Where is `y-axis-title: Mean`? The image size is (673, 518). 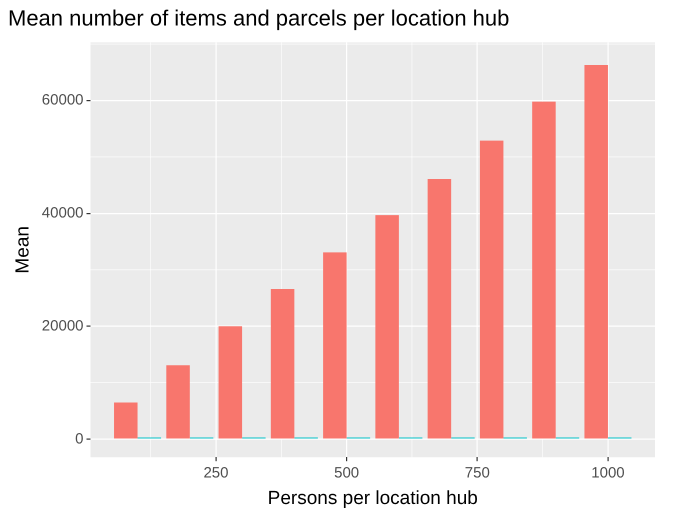
y-axis-title: Mean is located at coordinates (23, 250).